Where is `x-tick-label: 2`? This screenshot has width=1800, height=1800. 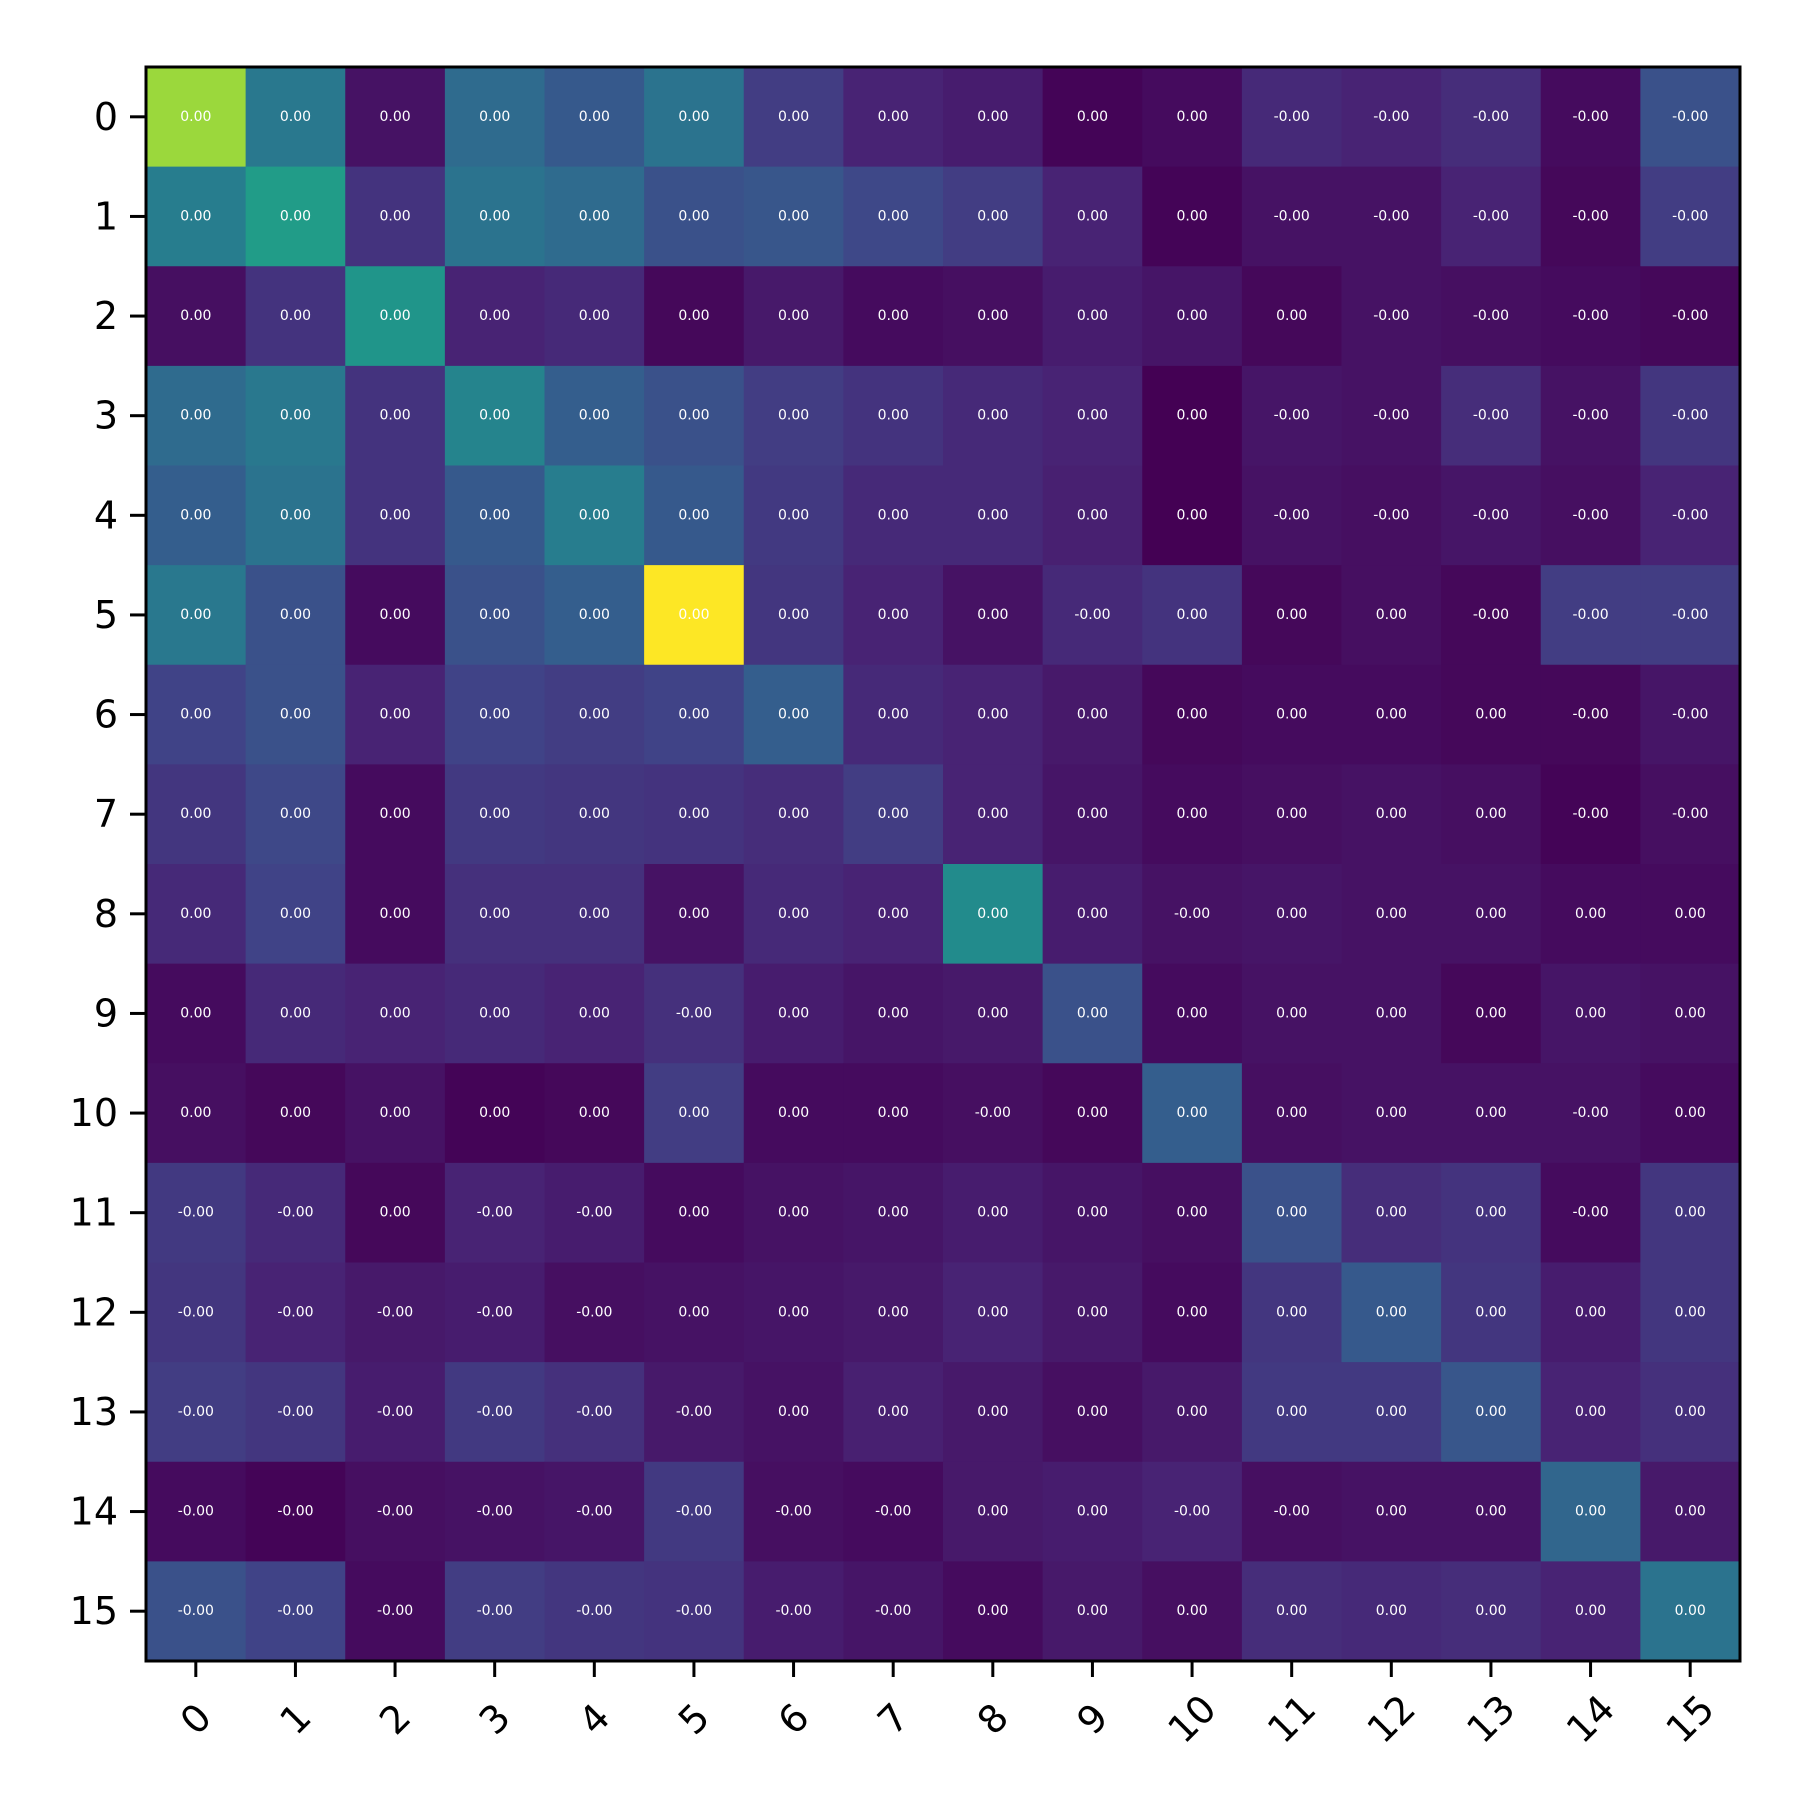
x-tick-label: 2 is located at coordinates (395, 1719).